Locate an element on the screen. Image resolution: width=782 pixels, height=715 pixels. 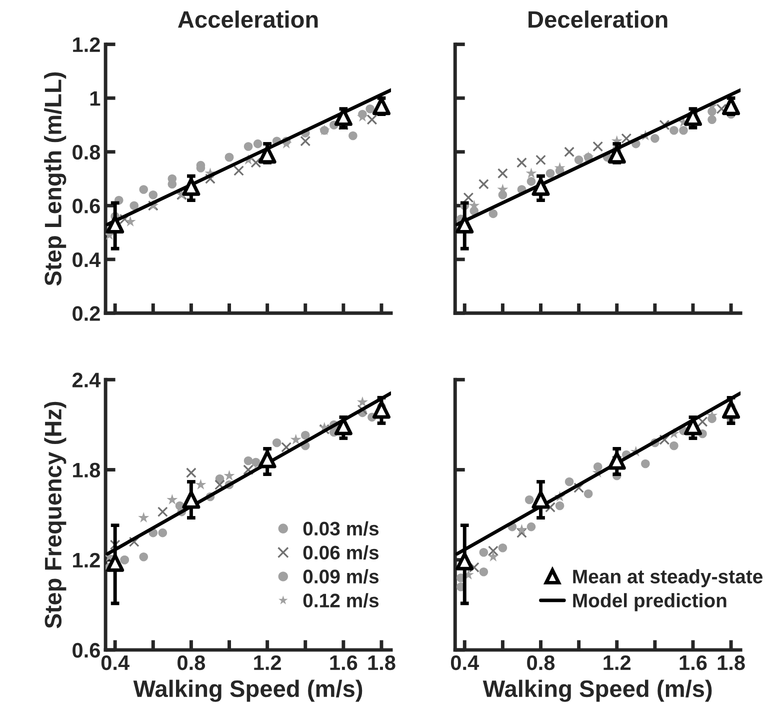
legend-label: 0.12 m/s is located at coordinates (341, 600).